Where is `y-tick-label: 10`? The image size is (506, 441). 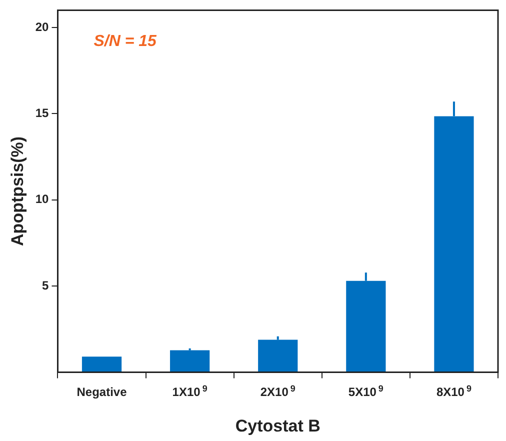
y-tick-label: 10 is located at coordinates (42, 199).